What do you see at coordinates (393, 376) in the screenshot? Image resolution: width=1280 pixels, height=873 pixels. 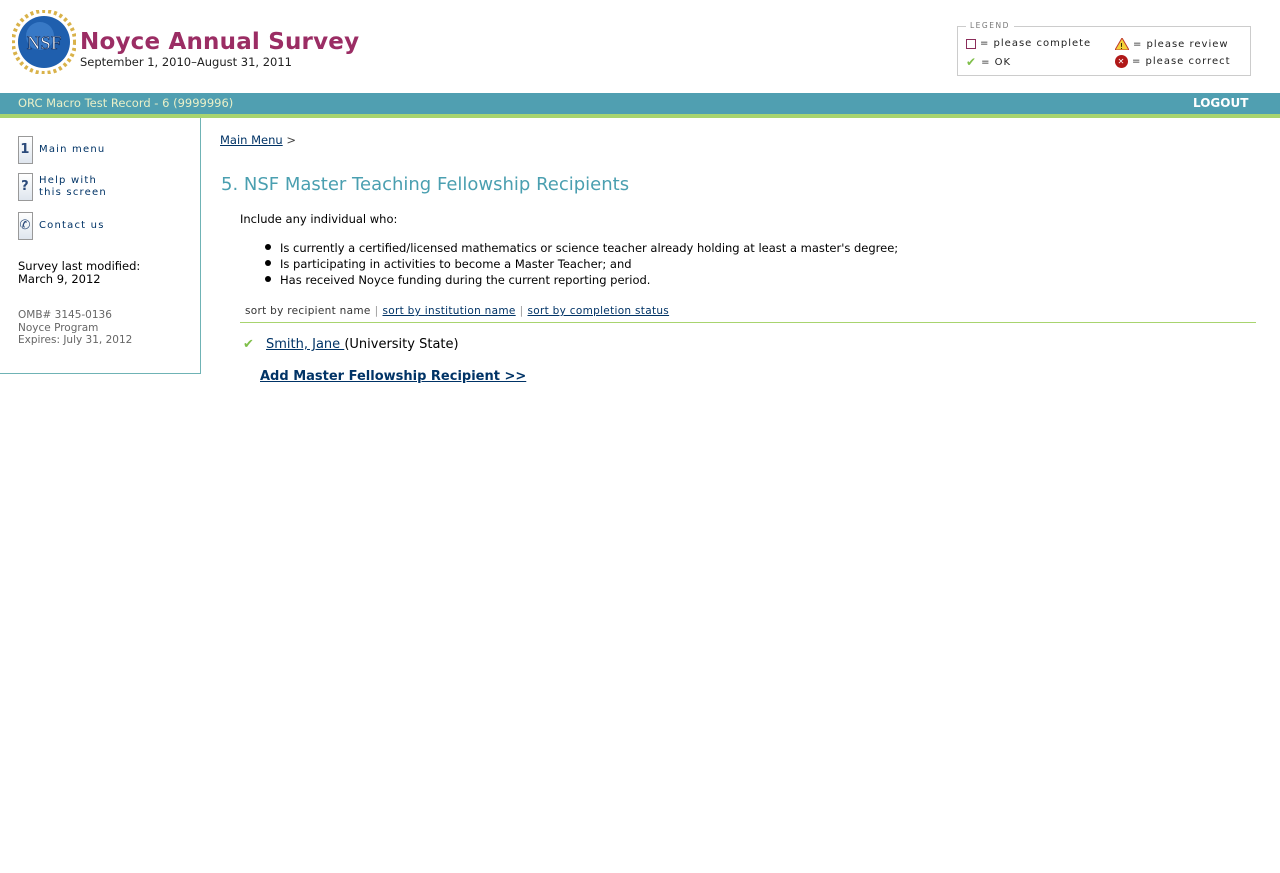 I see `add-recipient-link: Add Master Fellowship Recipient >>` at bounding box center [393, 376].